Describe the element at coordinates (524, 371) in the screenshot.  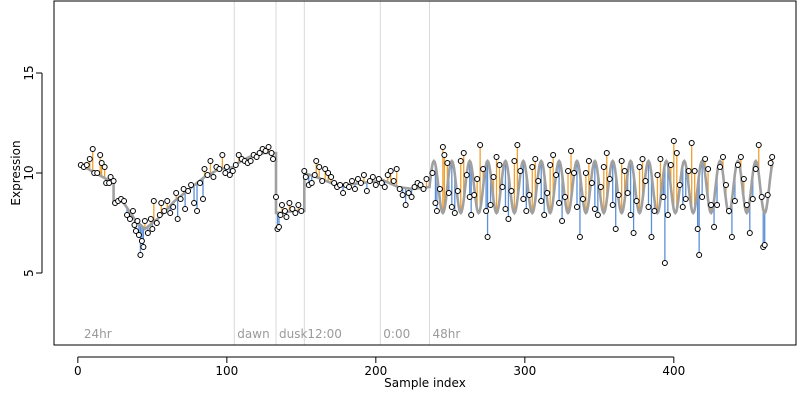
I see `x-tick-label: 300` at that location.